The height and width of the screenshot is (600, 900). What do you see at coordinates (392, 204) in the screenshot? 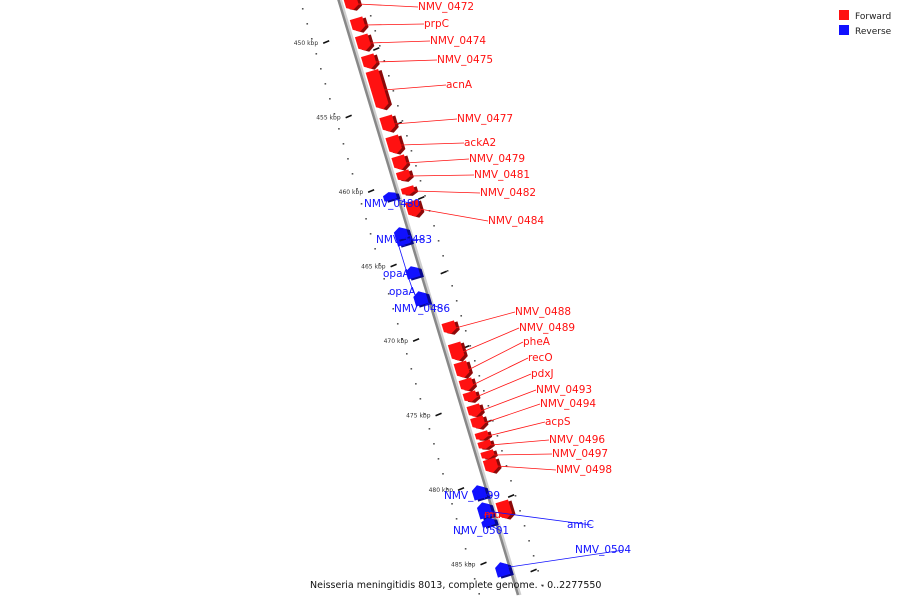
I see `gene-label: NMV_0480` at bounding box center [392, 204].